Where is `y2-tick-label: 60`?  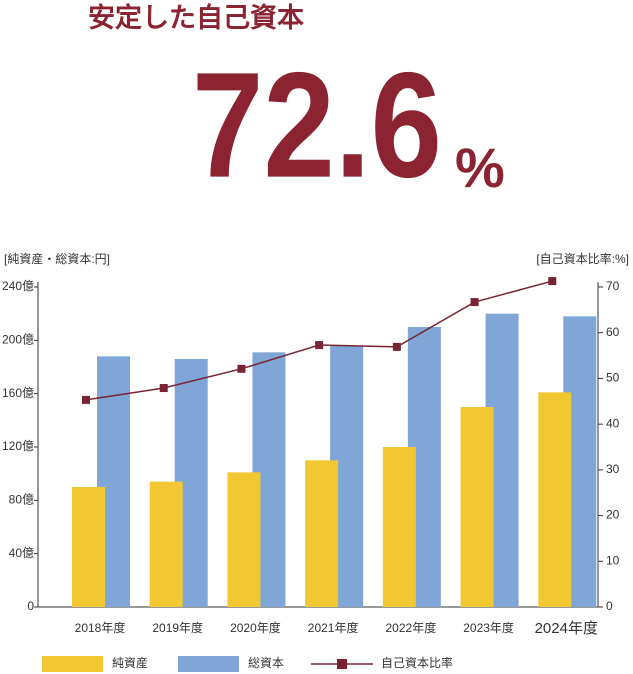
y2-tick-label: 60 is located at coordinates (613, 332).